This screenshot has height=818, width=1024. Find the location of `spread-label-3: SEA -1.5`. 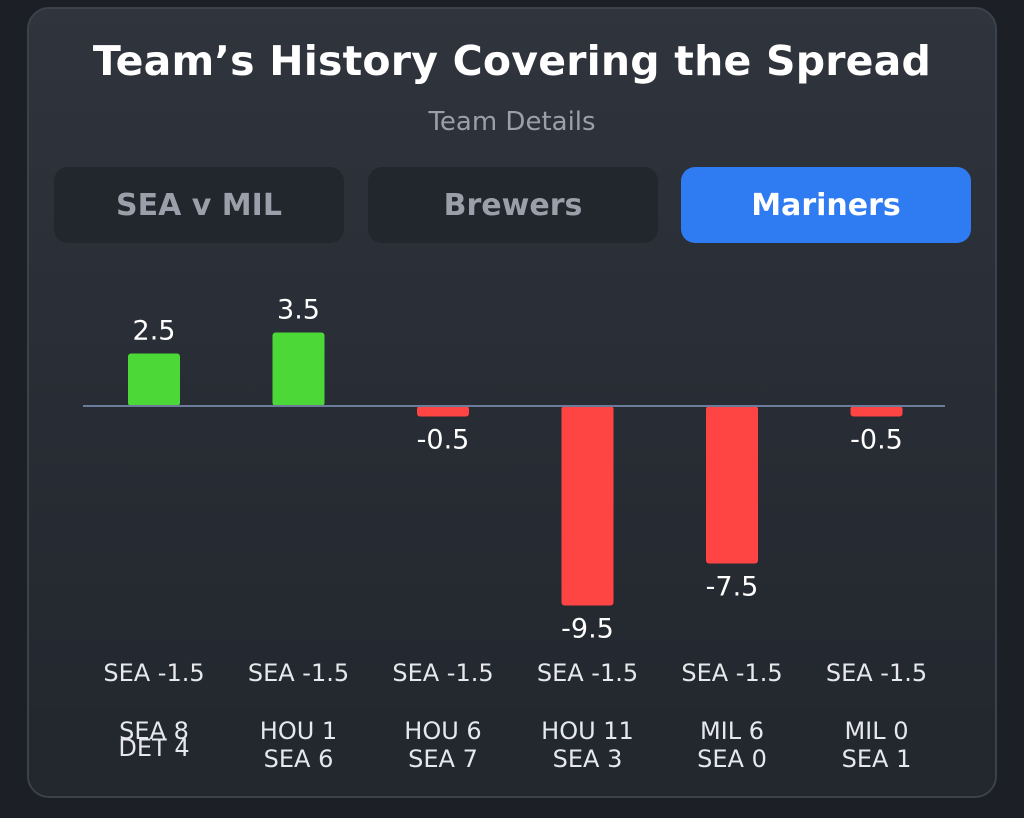

spread-label-3: SEA -1.5 is located at coordinates (442, 673).